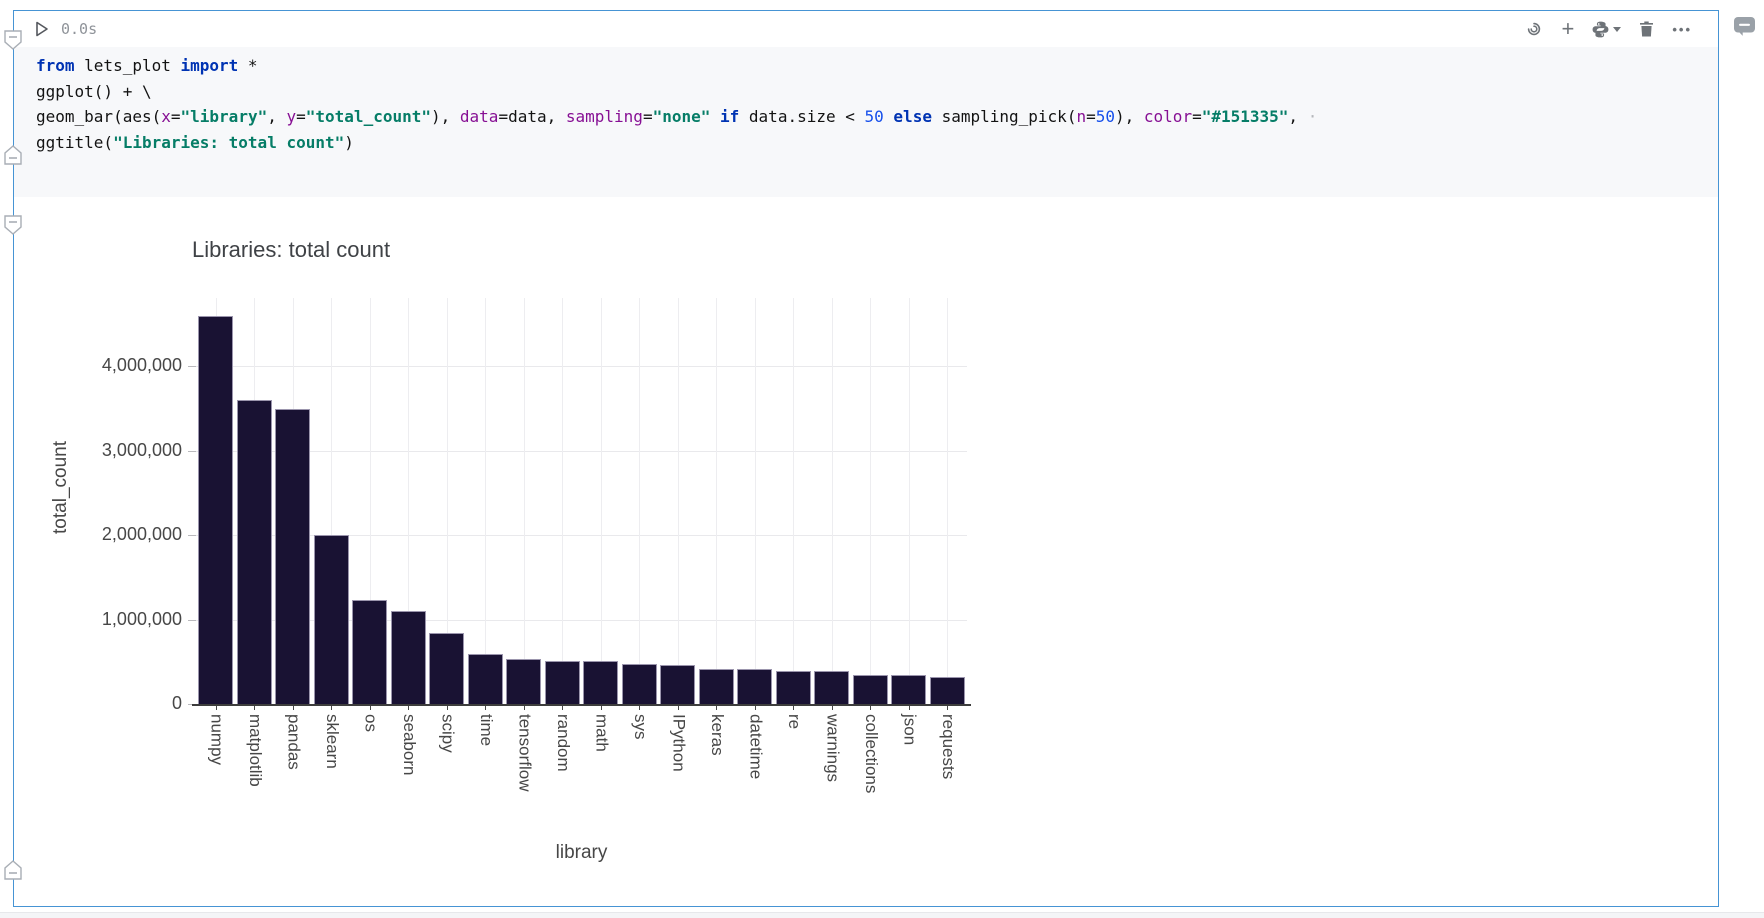 The image size is (1764, 918). Describe the element at coordinates (679, 743) in the screenshot. I see `x-tick-label: IPython` at that location.